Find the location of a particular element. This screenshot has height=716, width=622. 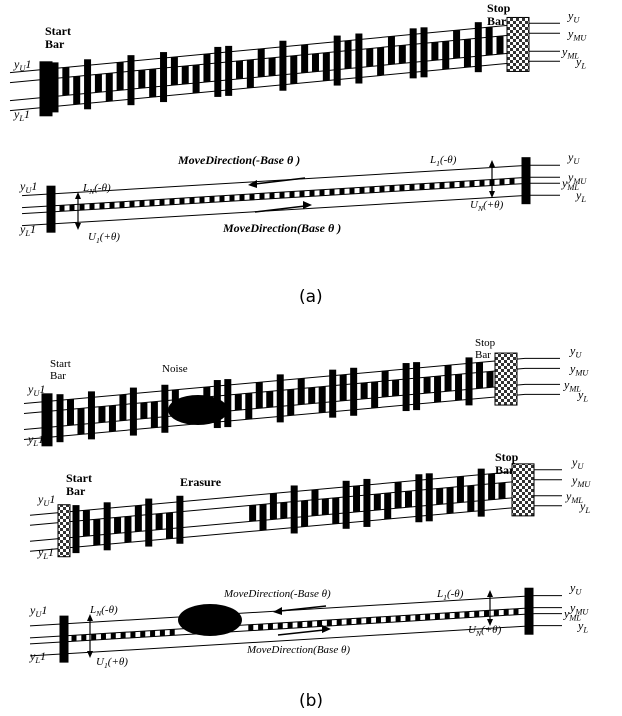

erasure-label: Erasure is located at coordinates (201, 482).